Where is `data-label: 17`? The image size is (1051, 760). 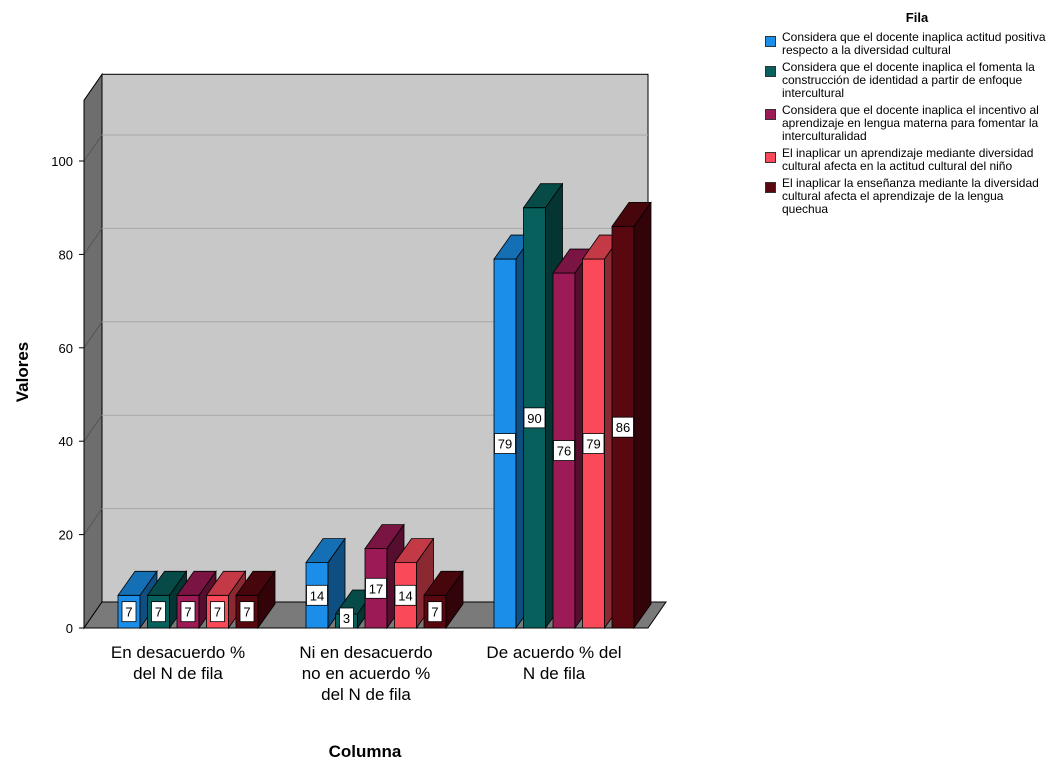
data-label: 17 is located at coordinates (376, 588).